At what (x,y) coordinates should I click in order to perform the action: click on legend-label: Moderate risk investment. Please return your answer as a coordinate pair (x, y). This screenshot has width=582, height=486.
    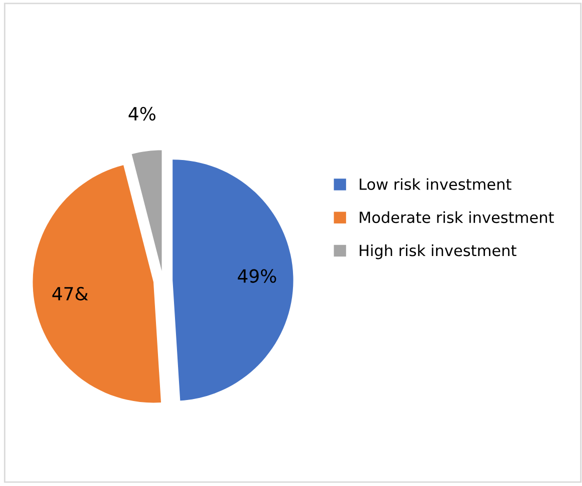
    Looking at the image, I should click on (457, 217).